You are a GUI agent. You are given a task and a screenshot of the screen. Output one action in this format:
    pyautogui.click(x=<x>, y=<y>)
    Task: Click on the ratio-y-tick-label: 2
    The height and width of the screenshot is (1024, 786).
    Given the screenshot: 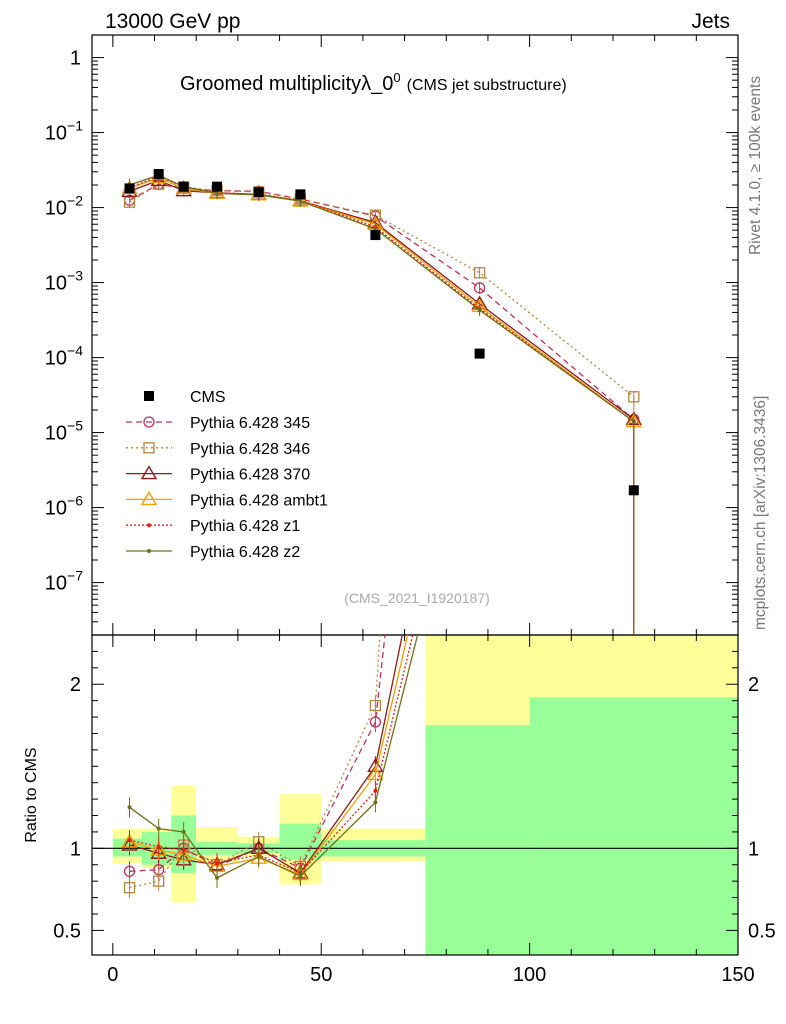 What is the action you would take?
    pyautogui.click(x=75, y=685)
    